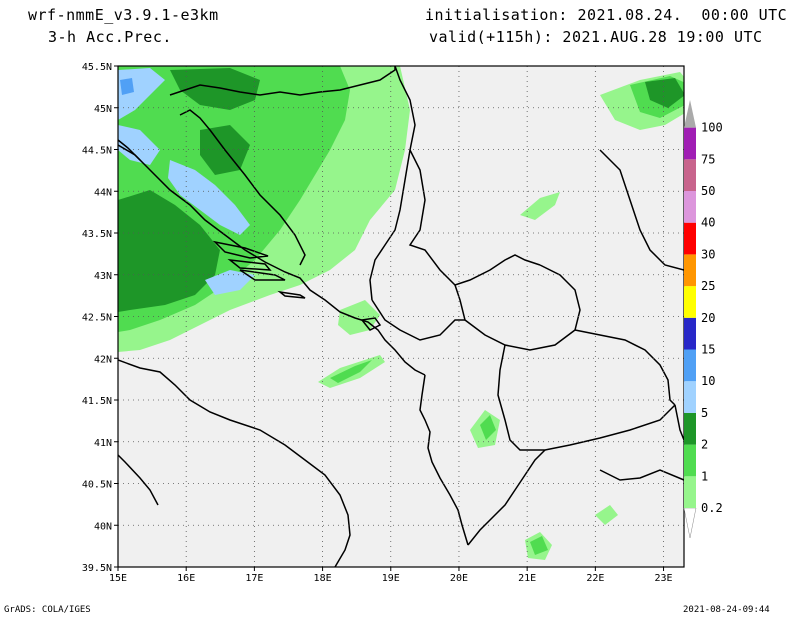 The height and width of the screenshot is (618, 800). Describe the element at coordinates (712, 128) in the screenshot. I see `colorbar-level-label: 100` at that location.